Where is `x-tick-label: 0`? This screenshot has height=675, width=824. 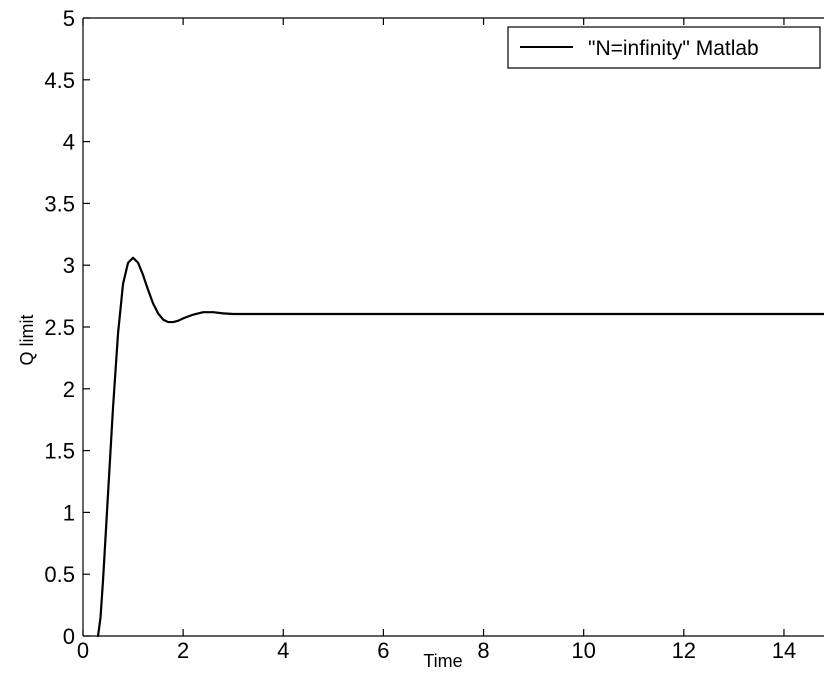 x-tick-label: 0 is located at coordinates (83, 650).